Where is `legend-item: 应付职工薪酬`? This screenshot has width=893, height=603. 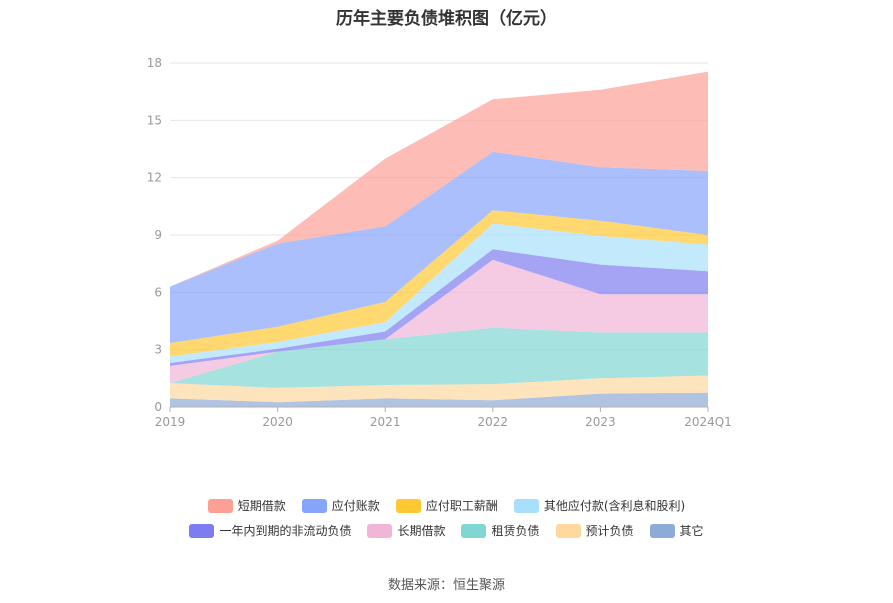
legend-item: 应付职工薪酬 is located at coordinates (446, 505).